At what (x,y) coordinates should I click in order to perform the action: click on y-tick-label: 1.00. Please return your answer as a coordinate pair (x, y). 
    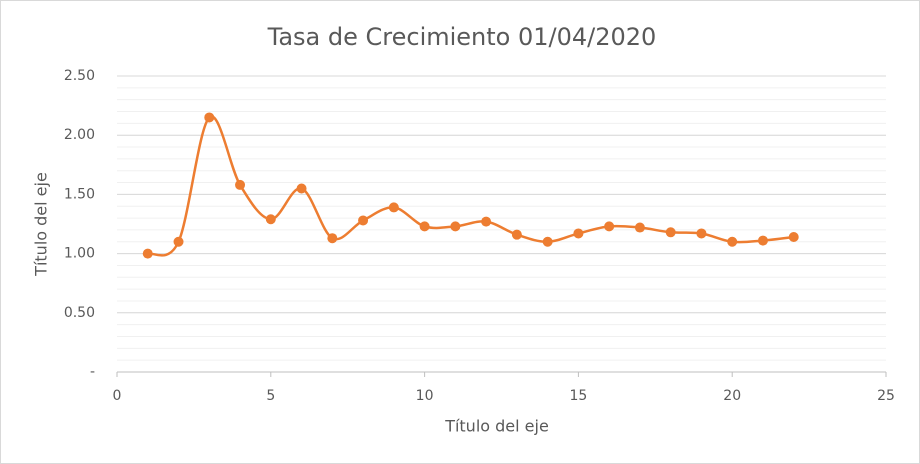
    Looking at the image, I should click on (79, 254).